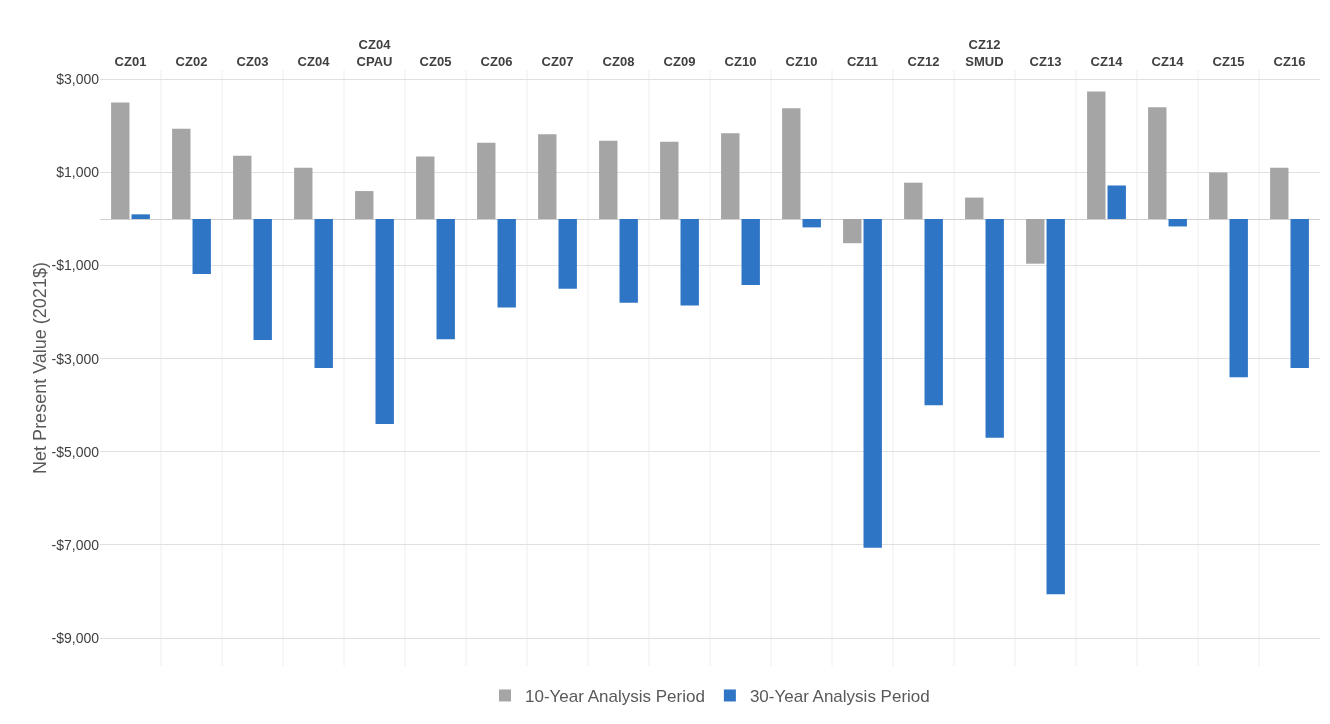 The height and width of the screenshot is (724, 1330). Describe the element at coordinates (984, 53) in the screenshot. I see `x-tick-label: CZ12 SMUD` at that location.